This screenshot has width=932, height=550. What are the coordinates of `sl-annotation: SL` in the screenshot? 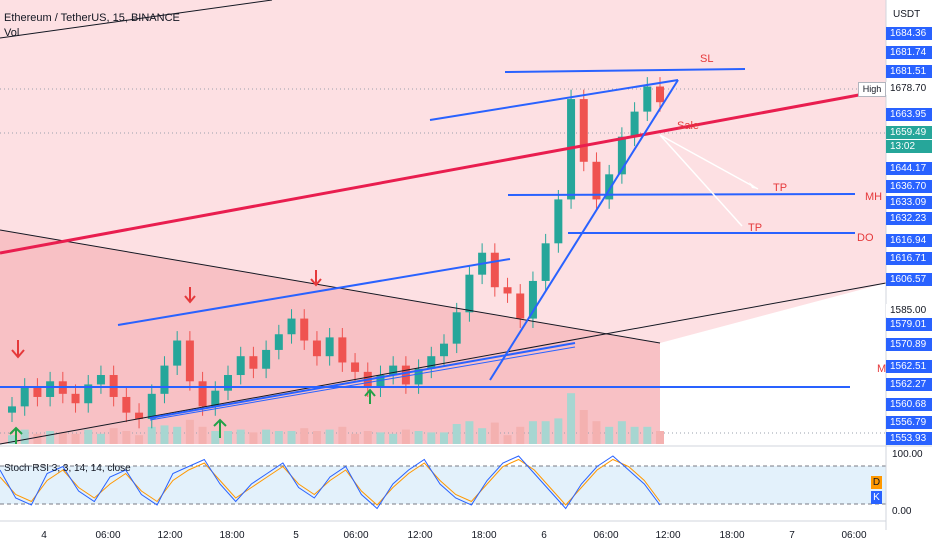 It's located at (706, 59).